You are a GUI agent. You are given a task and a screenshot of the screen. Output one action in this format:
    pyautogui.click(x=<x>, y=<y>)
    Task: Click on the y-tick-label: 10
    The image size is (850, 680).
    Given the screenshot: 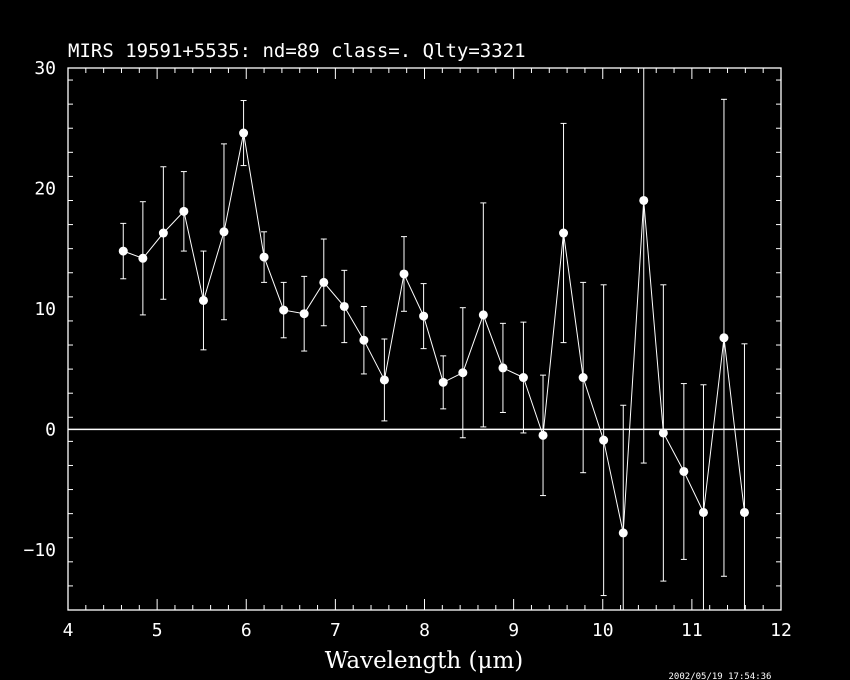 What is the action you would take?
    pyautogui.click(x=45, y=309)
    